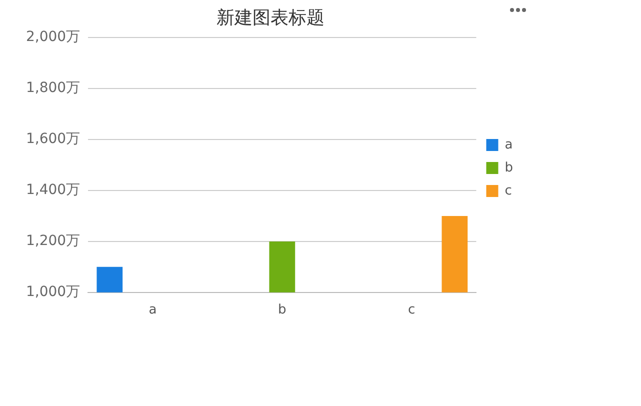 Image resolution: width=641 pixels, height=406 pixels. I want to click on y-tick-label: 1,200万, so click(53, 241).